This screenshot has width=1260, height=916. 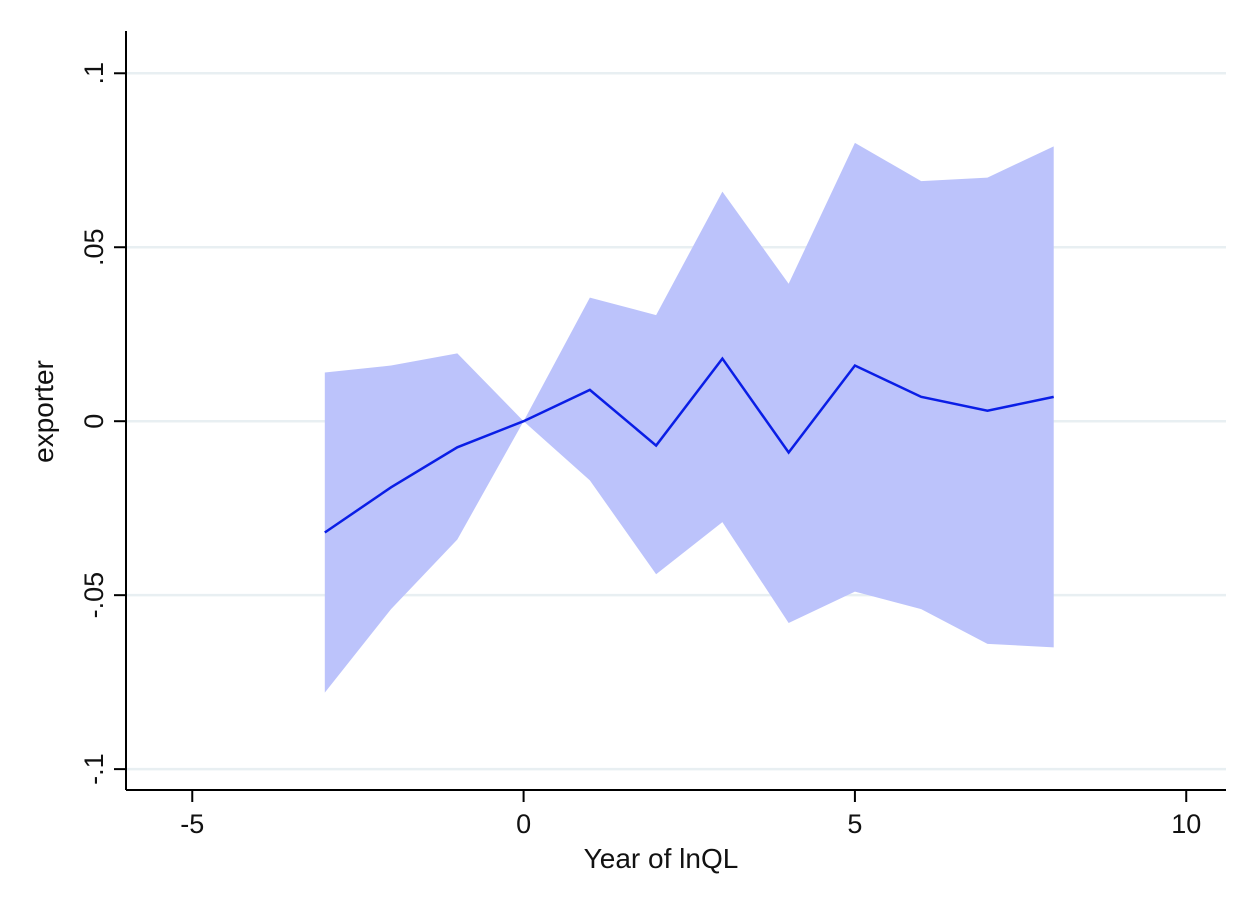 What do you see at coordinates (690, 814) in the screenshot?
I see `x-axis-ticks: -5 0 5 10` at bounding box center [690, 814].